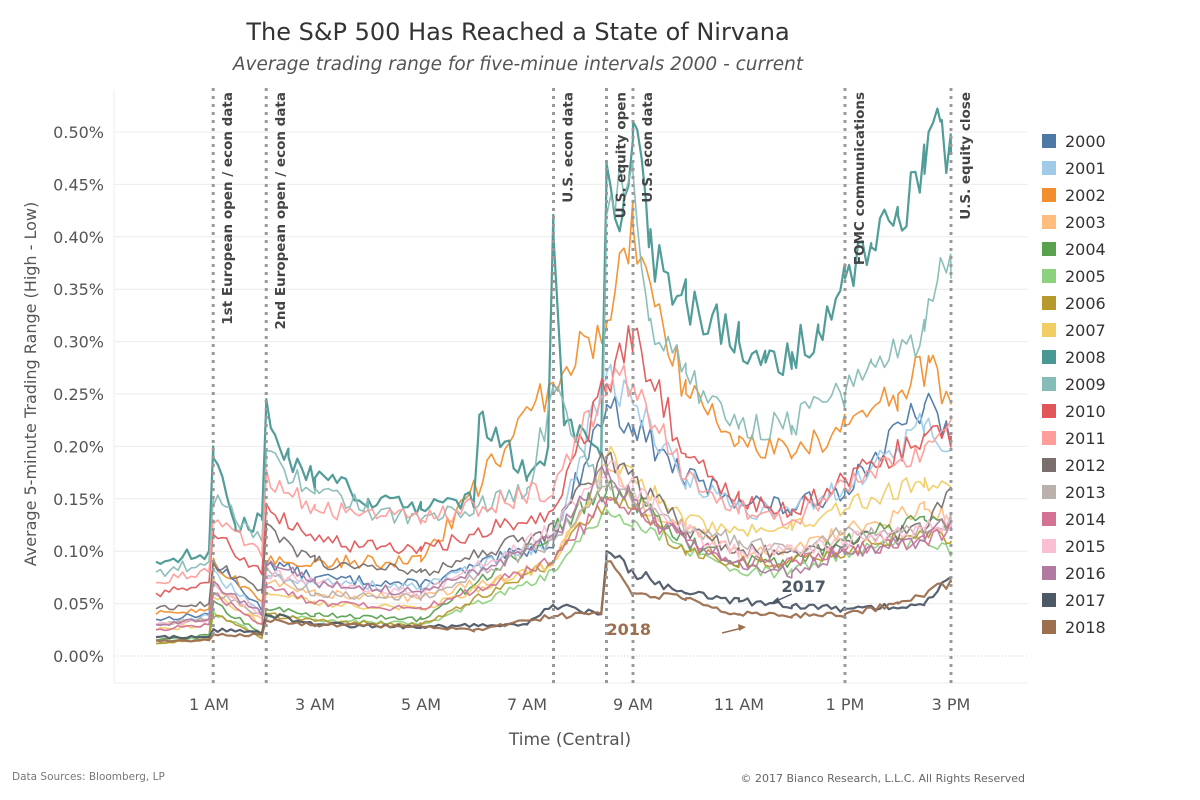  Describe the element at coordinates (1085, 465) in the screenshot. I see `legend-label-2012: 2012` at that location.